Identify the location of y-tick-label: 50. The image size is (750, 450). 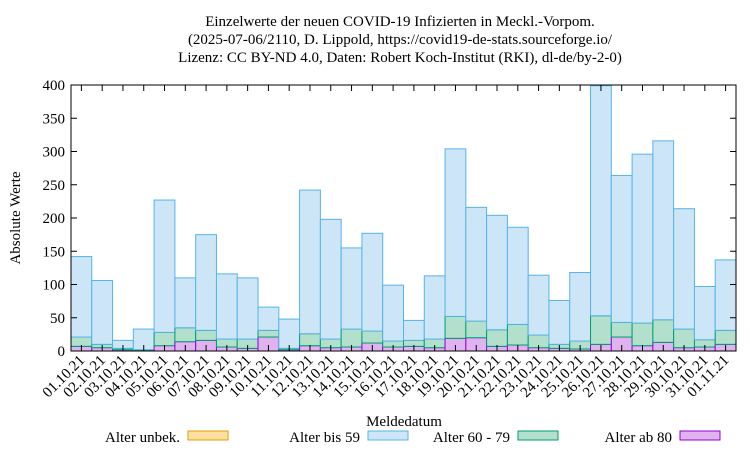
(57, 319).